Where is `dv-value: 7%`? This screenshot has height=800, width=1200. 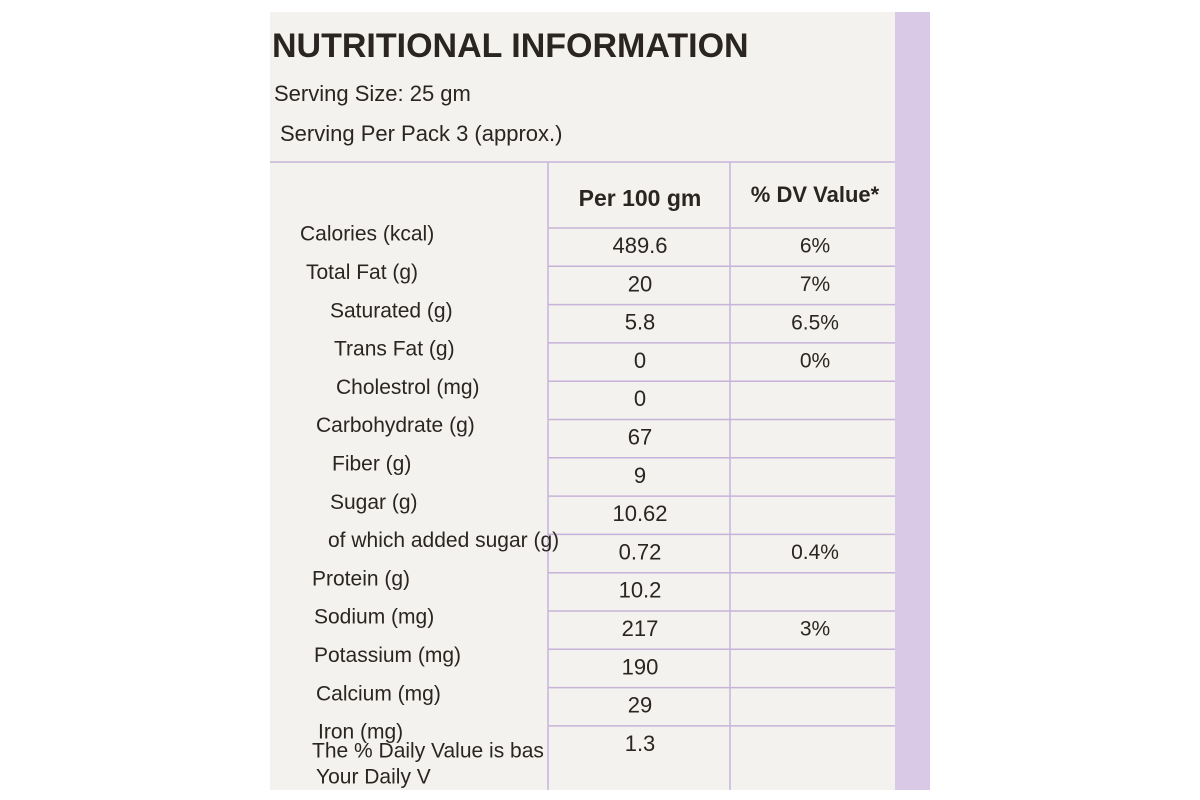
dv-value: 7% is located at coordinates (815, 284).